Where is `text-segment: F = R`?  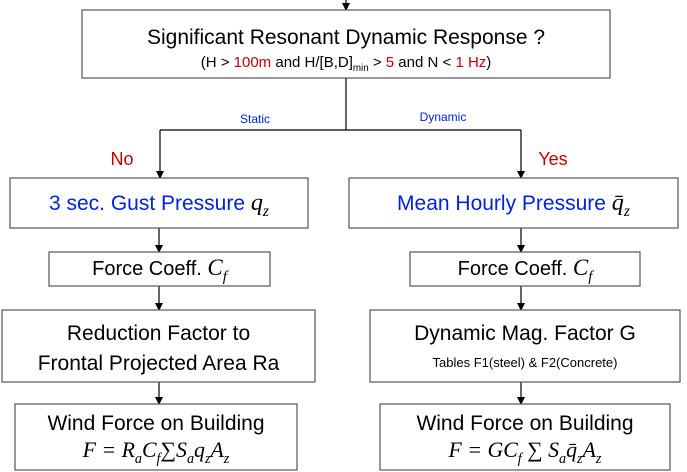 text-segment: F = R is located at coordinates (108, 450).